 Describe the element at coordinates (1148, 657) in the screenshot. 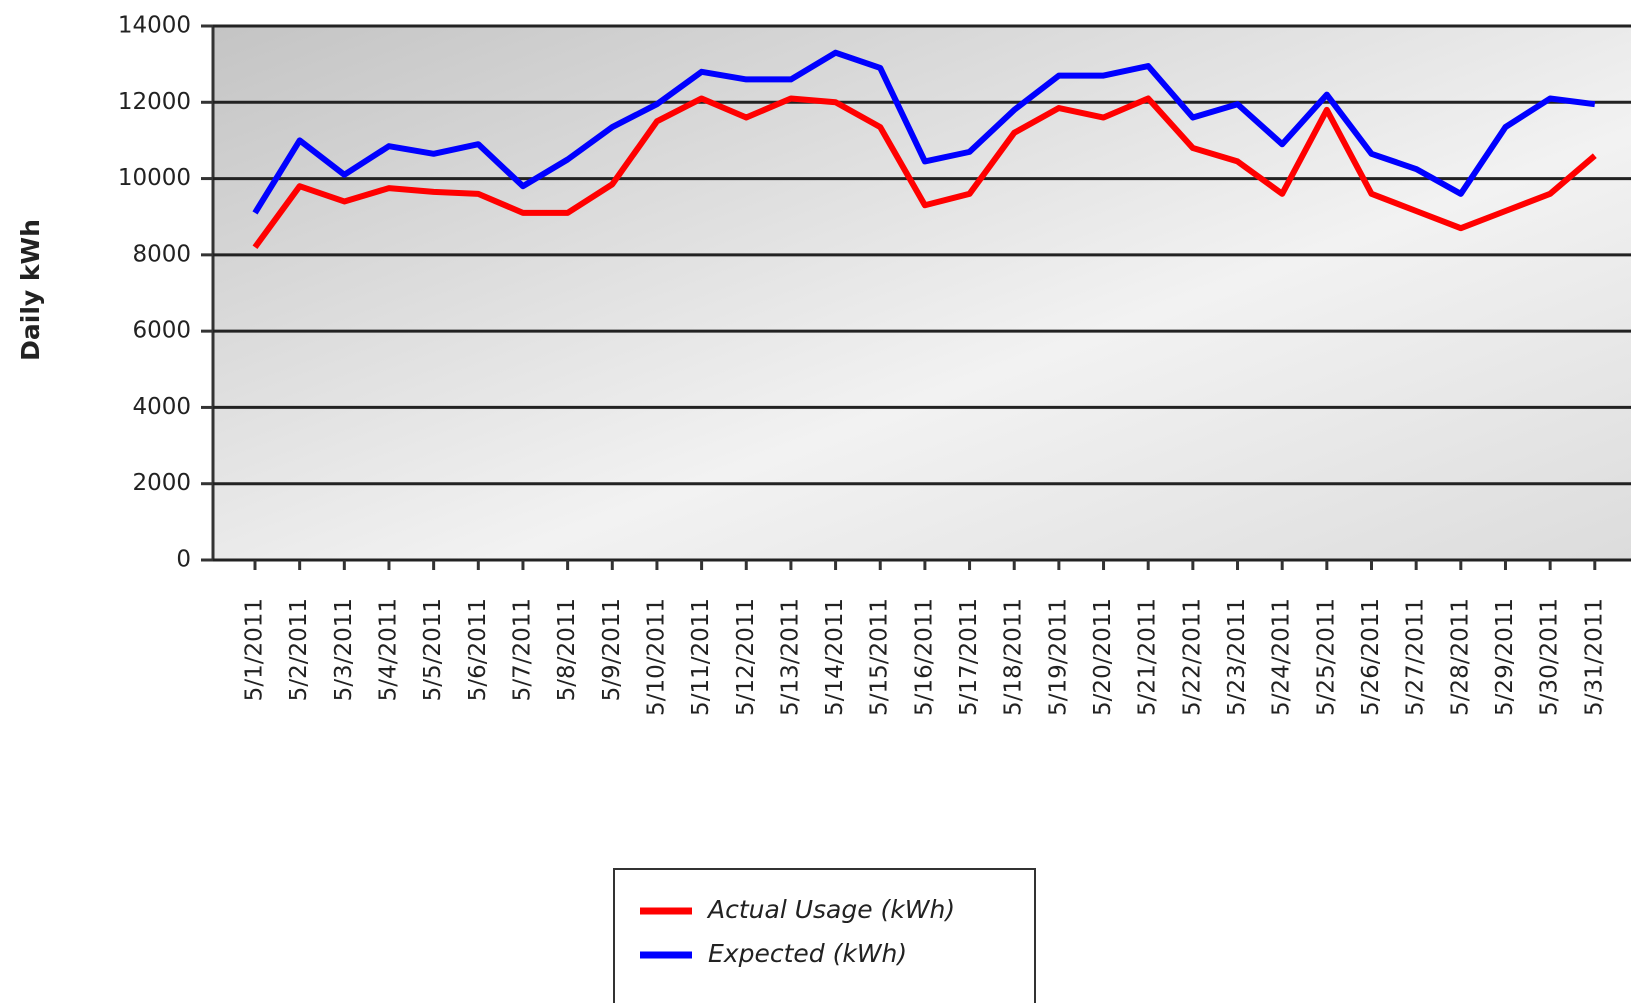

I see `x-tick-label: 5/21/2011` at that location.